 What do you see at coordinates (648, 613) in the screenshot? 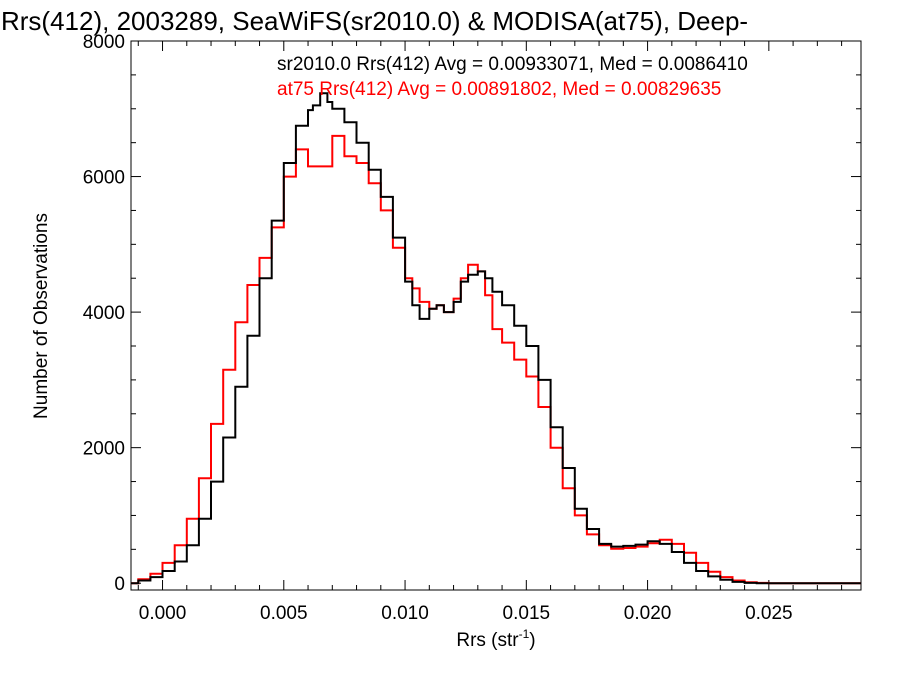
I see `x-tick-label: 0.020` at bounding box center [648, 613].